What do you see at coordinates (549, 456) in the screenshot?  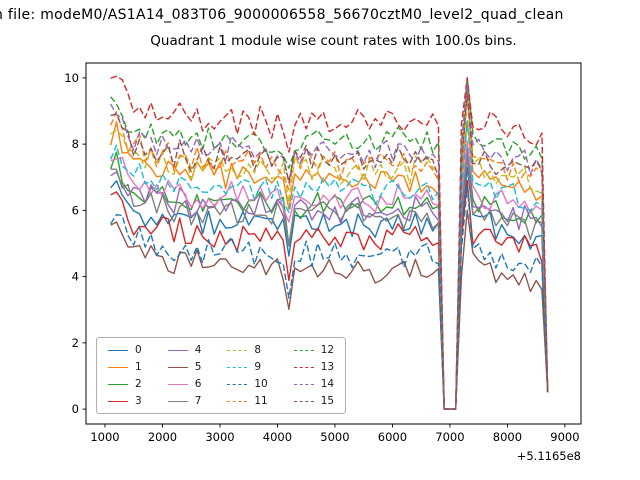 I see `x-axis-offset-text: +5.1165e8` at bounding box center [549, 456].